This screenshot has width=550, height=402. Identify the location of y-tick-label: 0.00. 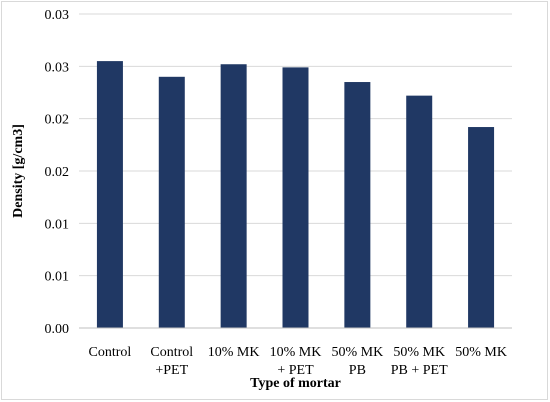
(57, 329).